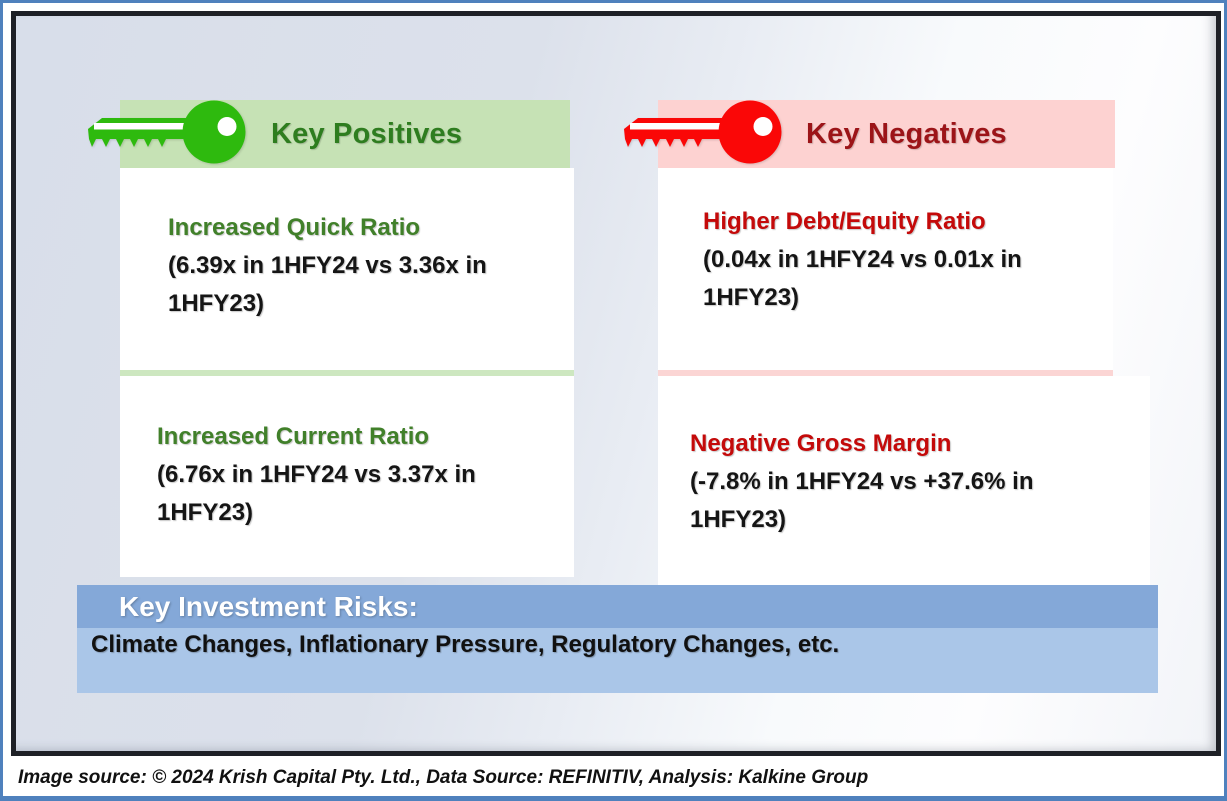 This screenshot has width=1227, height=801. Describe the element at coordinates (906, 133) in the screenshot. I see `key-negatives-title: Key Negatives` at that location.